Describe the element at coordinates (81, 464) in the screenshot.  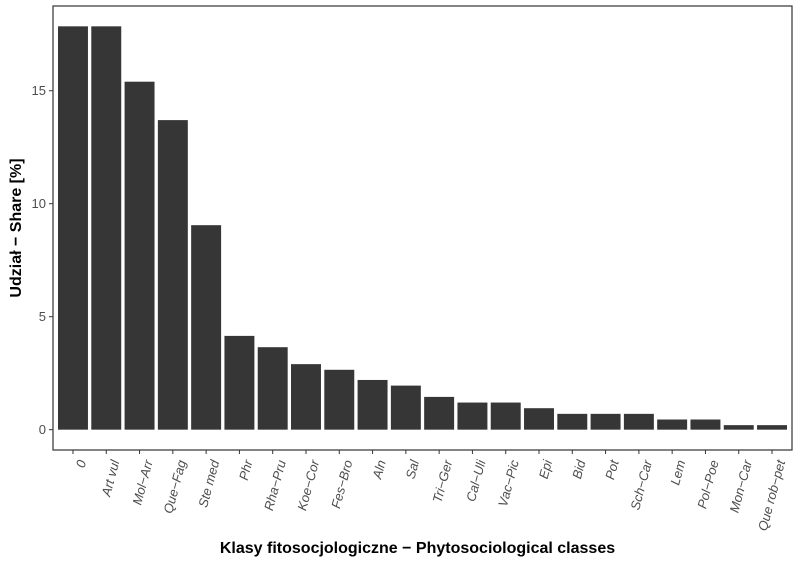
I see `x-tick-label-0: 0` at that location.